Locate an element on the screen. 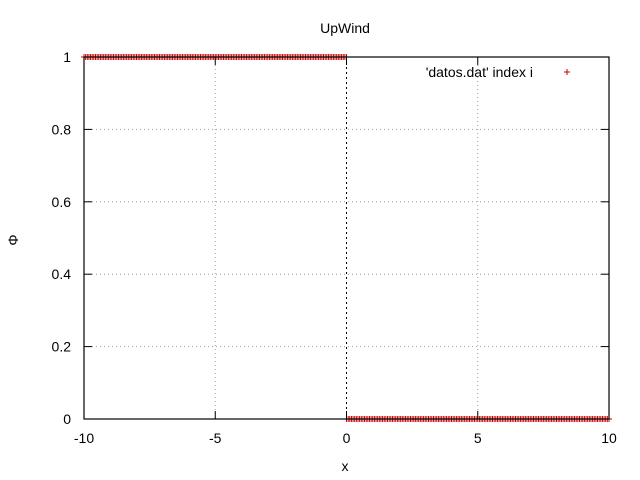  legend: 'datos.dat' index i is located at coordinates (498, 72).